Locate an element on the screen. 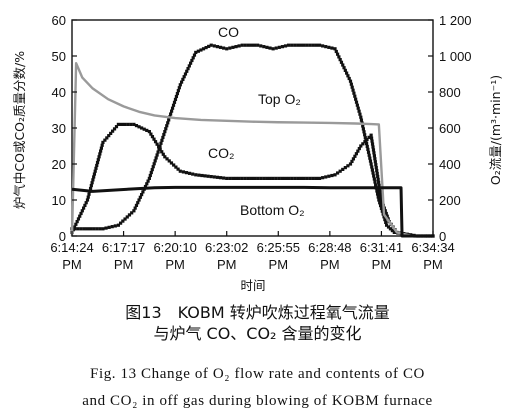 The image size is (515, 420). left-tick-label: 20 is located at coordinates (59, 164).